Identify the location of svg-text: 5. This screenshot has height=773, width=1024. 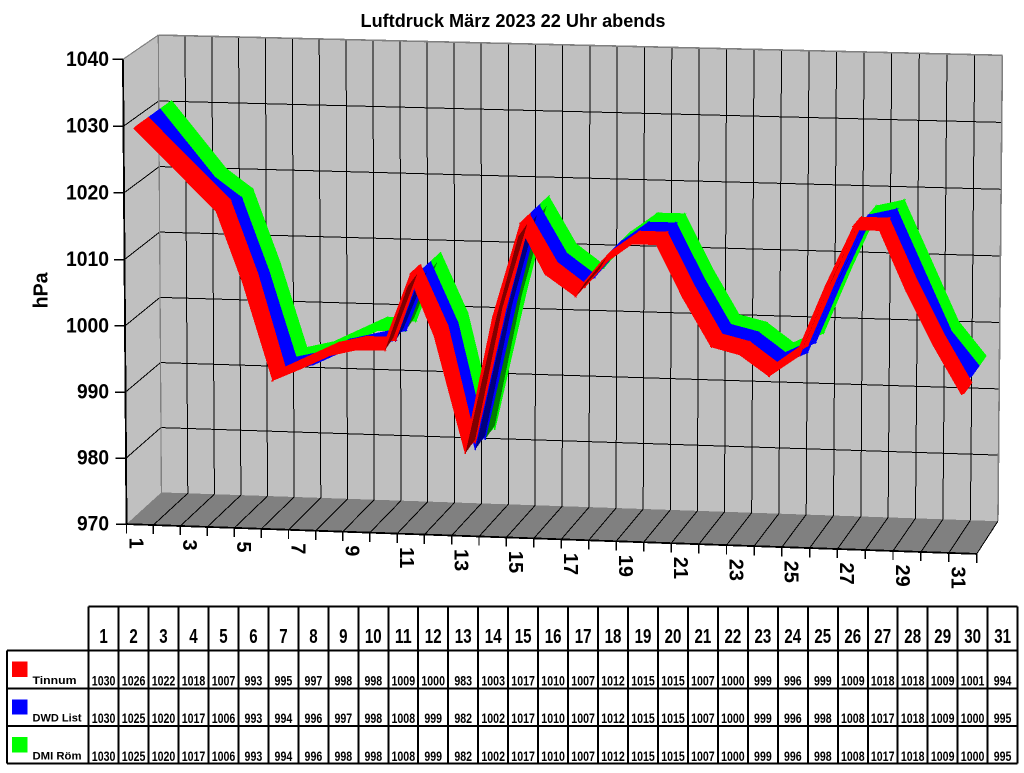
(243, 546).